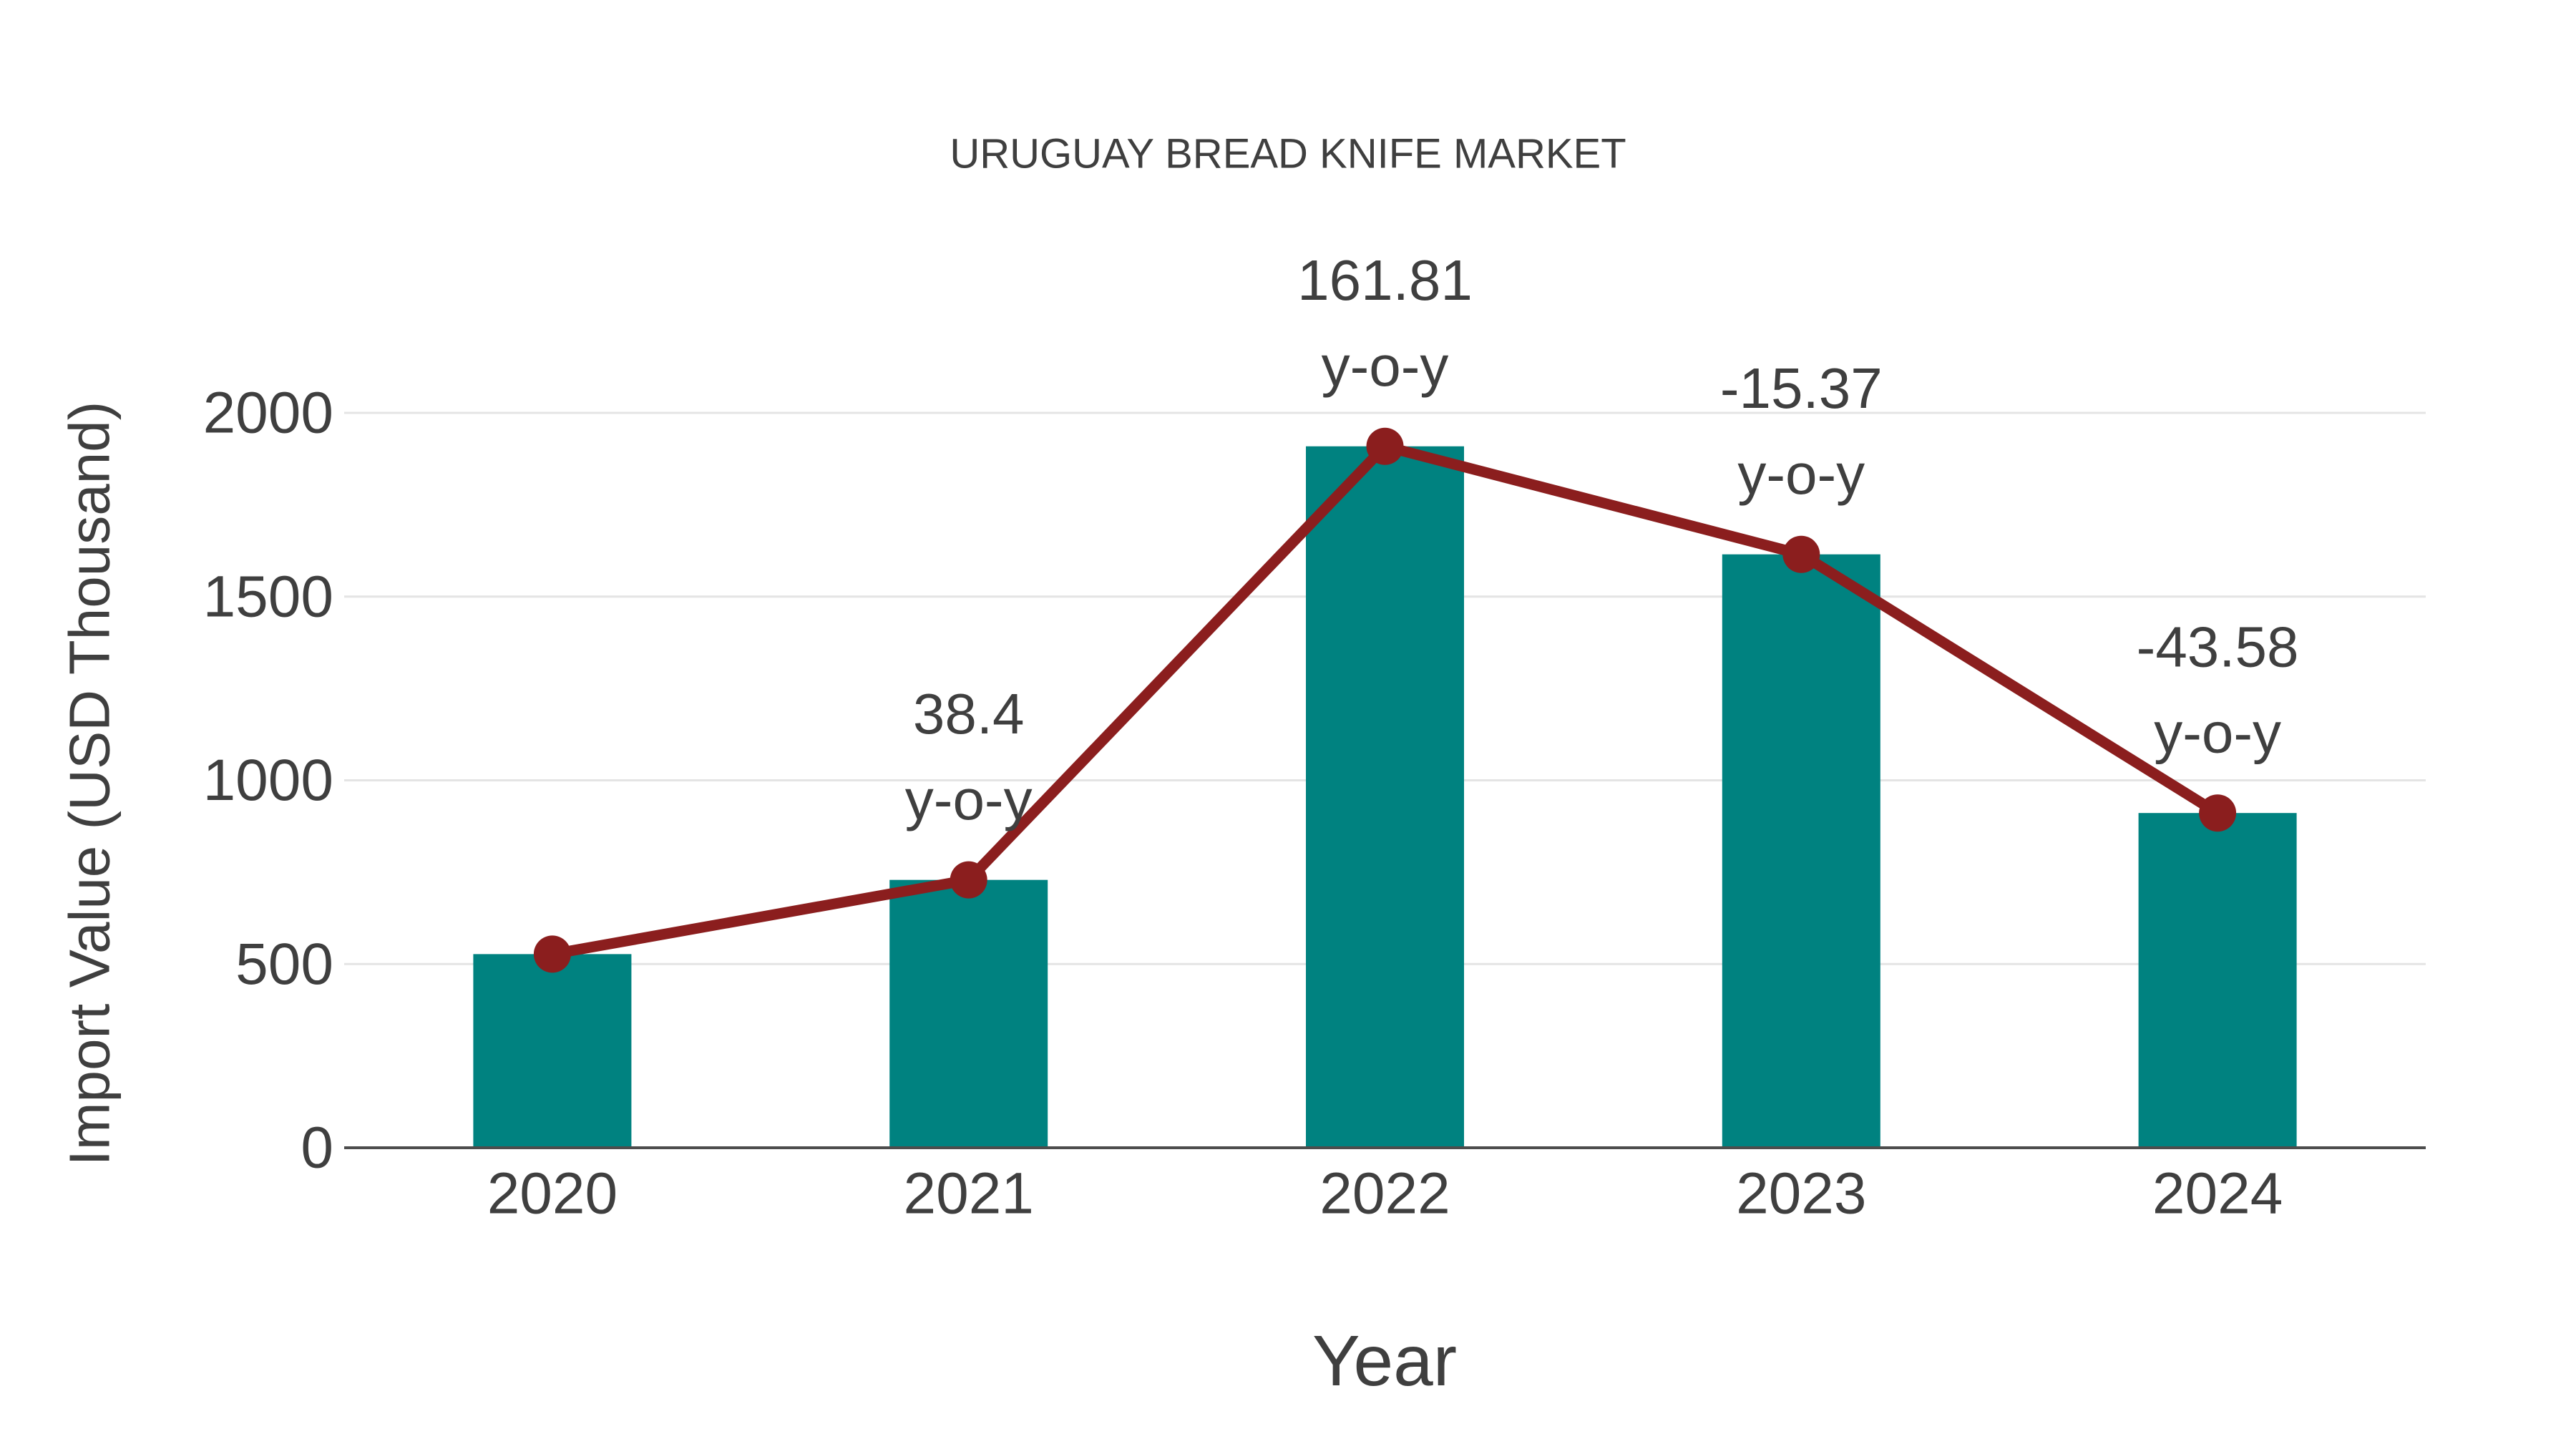 The height and width of the screenshot is (1449, 2576). I want to click on x-tick-label-2024: 2024, so click(2217, 1193).